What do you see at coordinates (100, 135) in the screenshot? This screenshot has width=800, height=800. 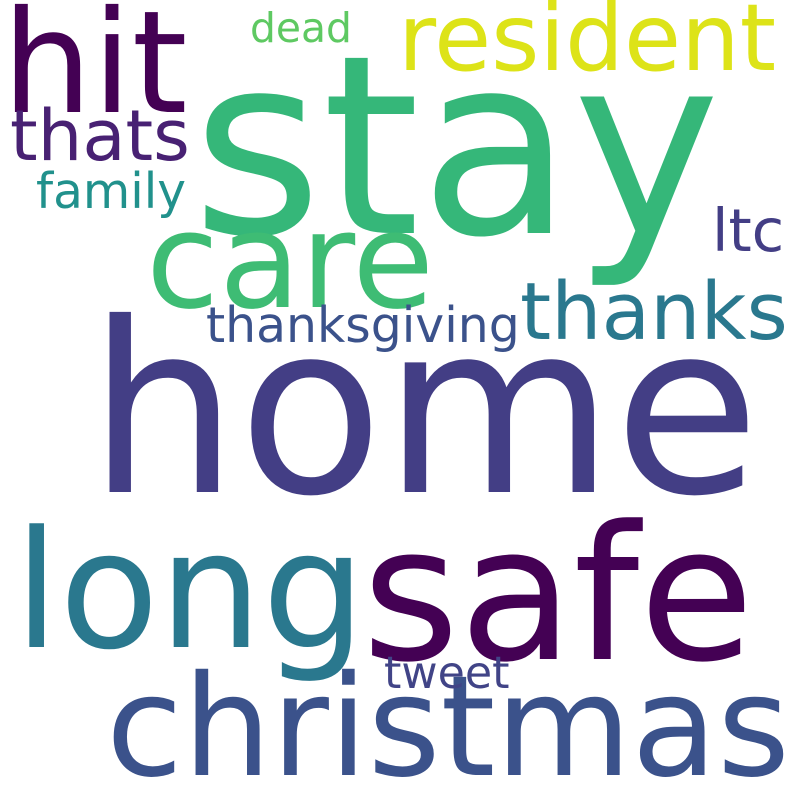 I see `word-thats: thats` at bounding box center [100, 135].